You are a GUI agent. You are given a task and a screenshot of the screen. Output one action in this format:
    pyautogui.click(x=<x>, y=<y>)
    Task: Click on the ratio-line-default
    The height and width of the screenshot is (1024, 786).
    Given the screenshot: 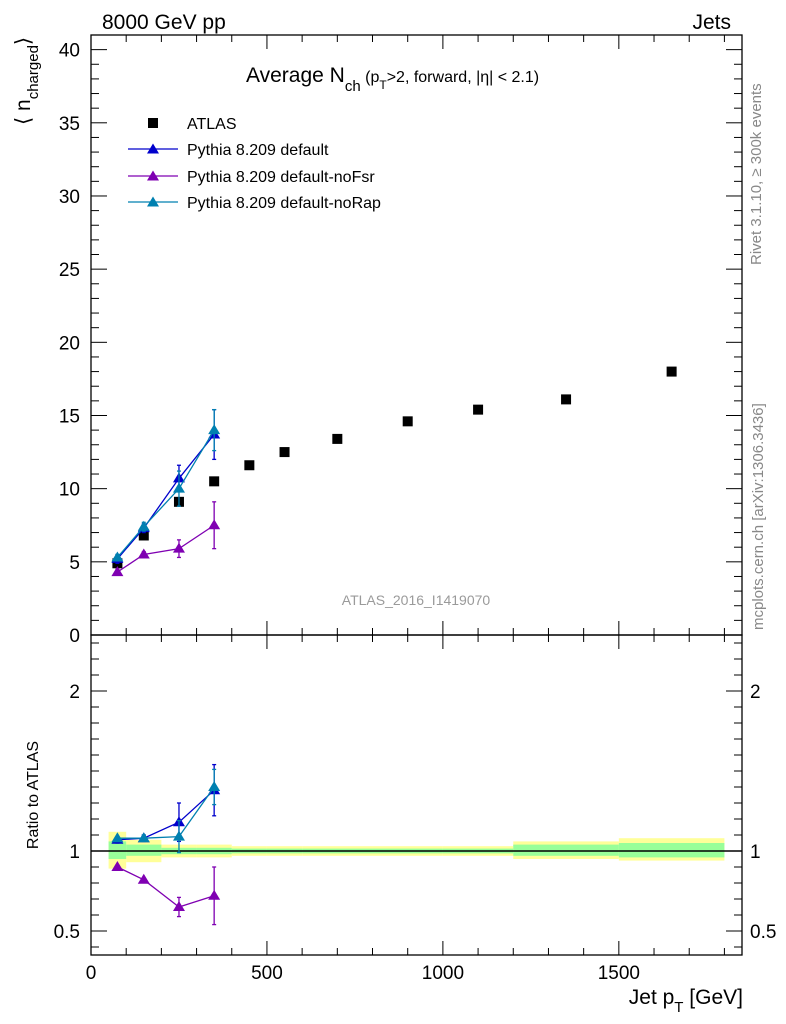 What is the action you would take?
    pyautogui.click(x=166, y=815)
    